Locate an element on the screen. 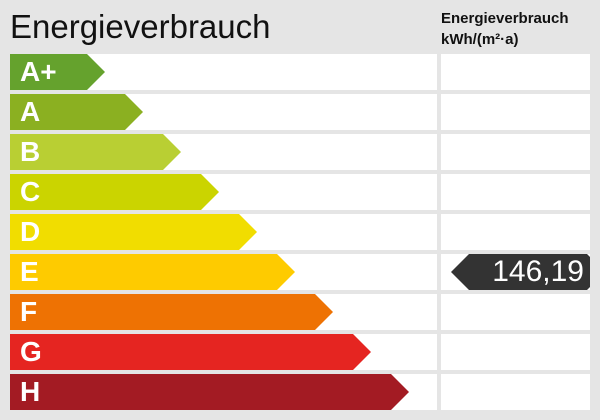 The height and width of the screenshot is (420, 600). class-label: A+ is located at coordinates (38, 71).